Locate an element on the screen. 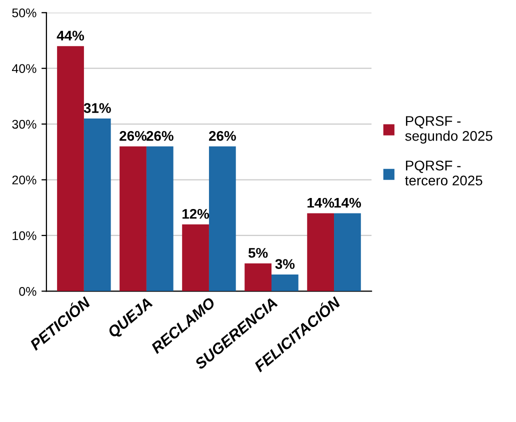 The height and width of the screenshot is (422, 516). data-label: 5% is located at coordinates (258, 253).